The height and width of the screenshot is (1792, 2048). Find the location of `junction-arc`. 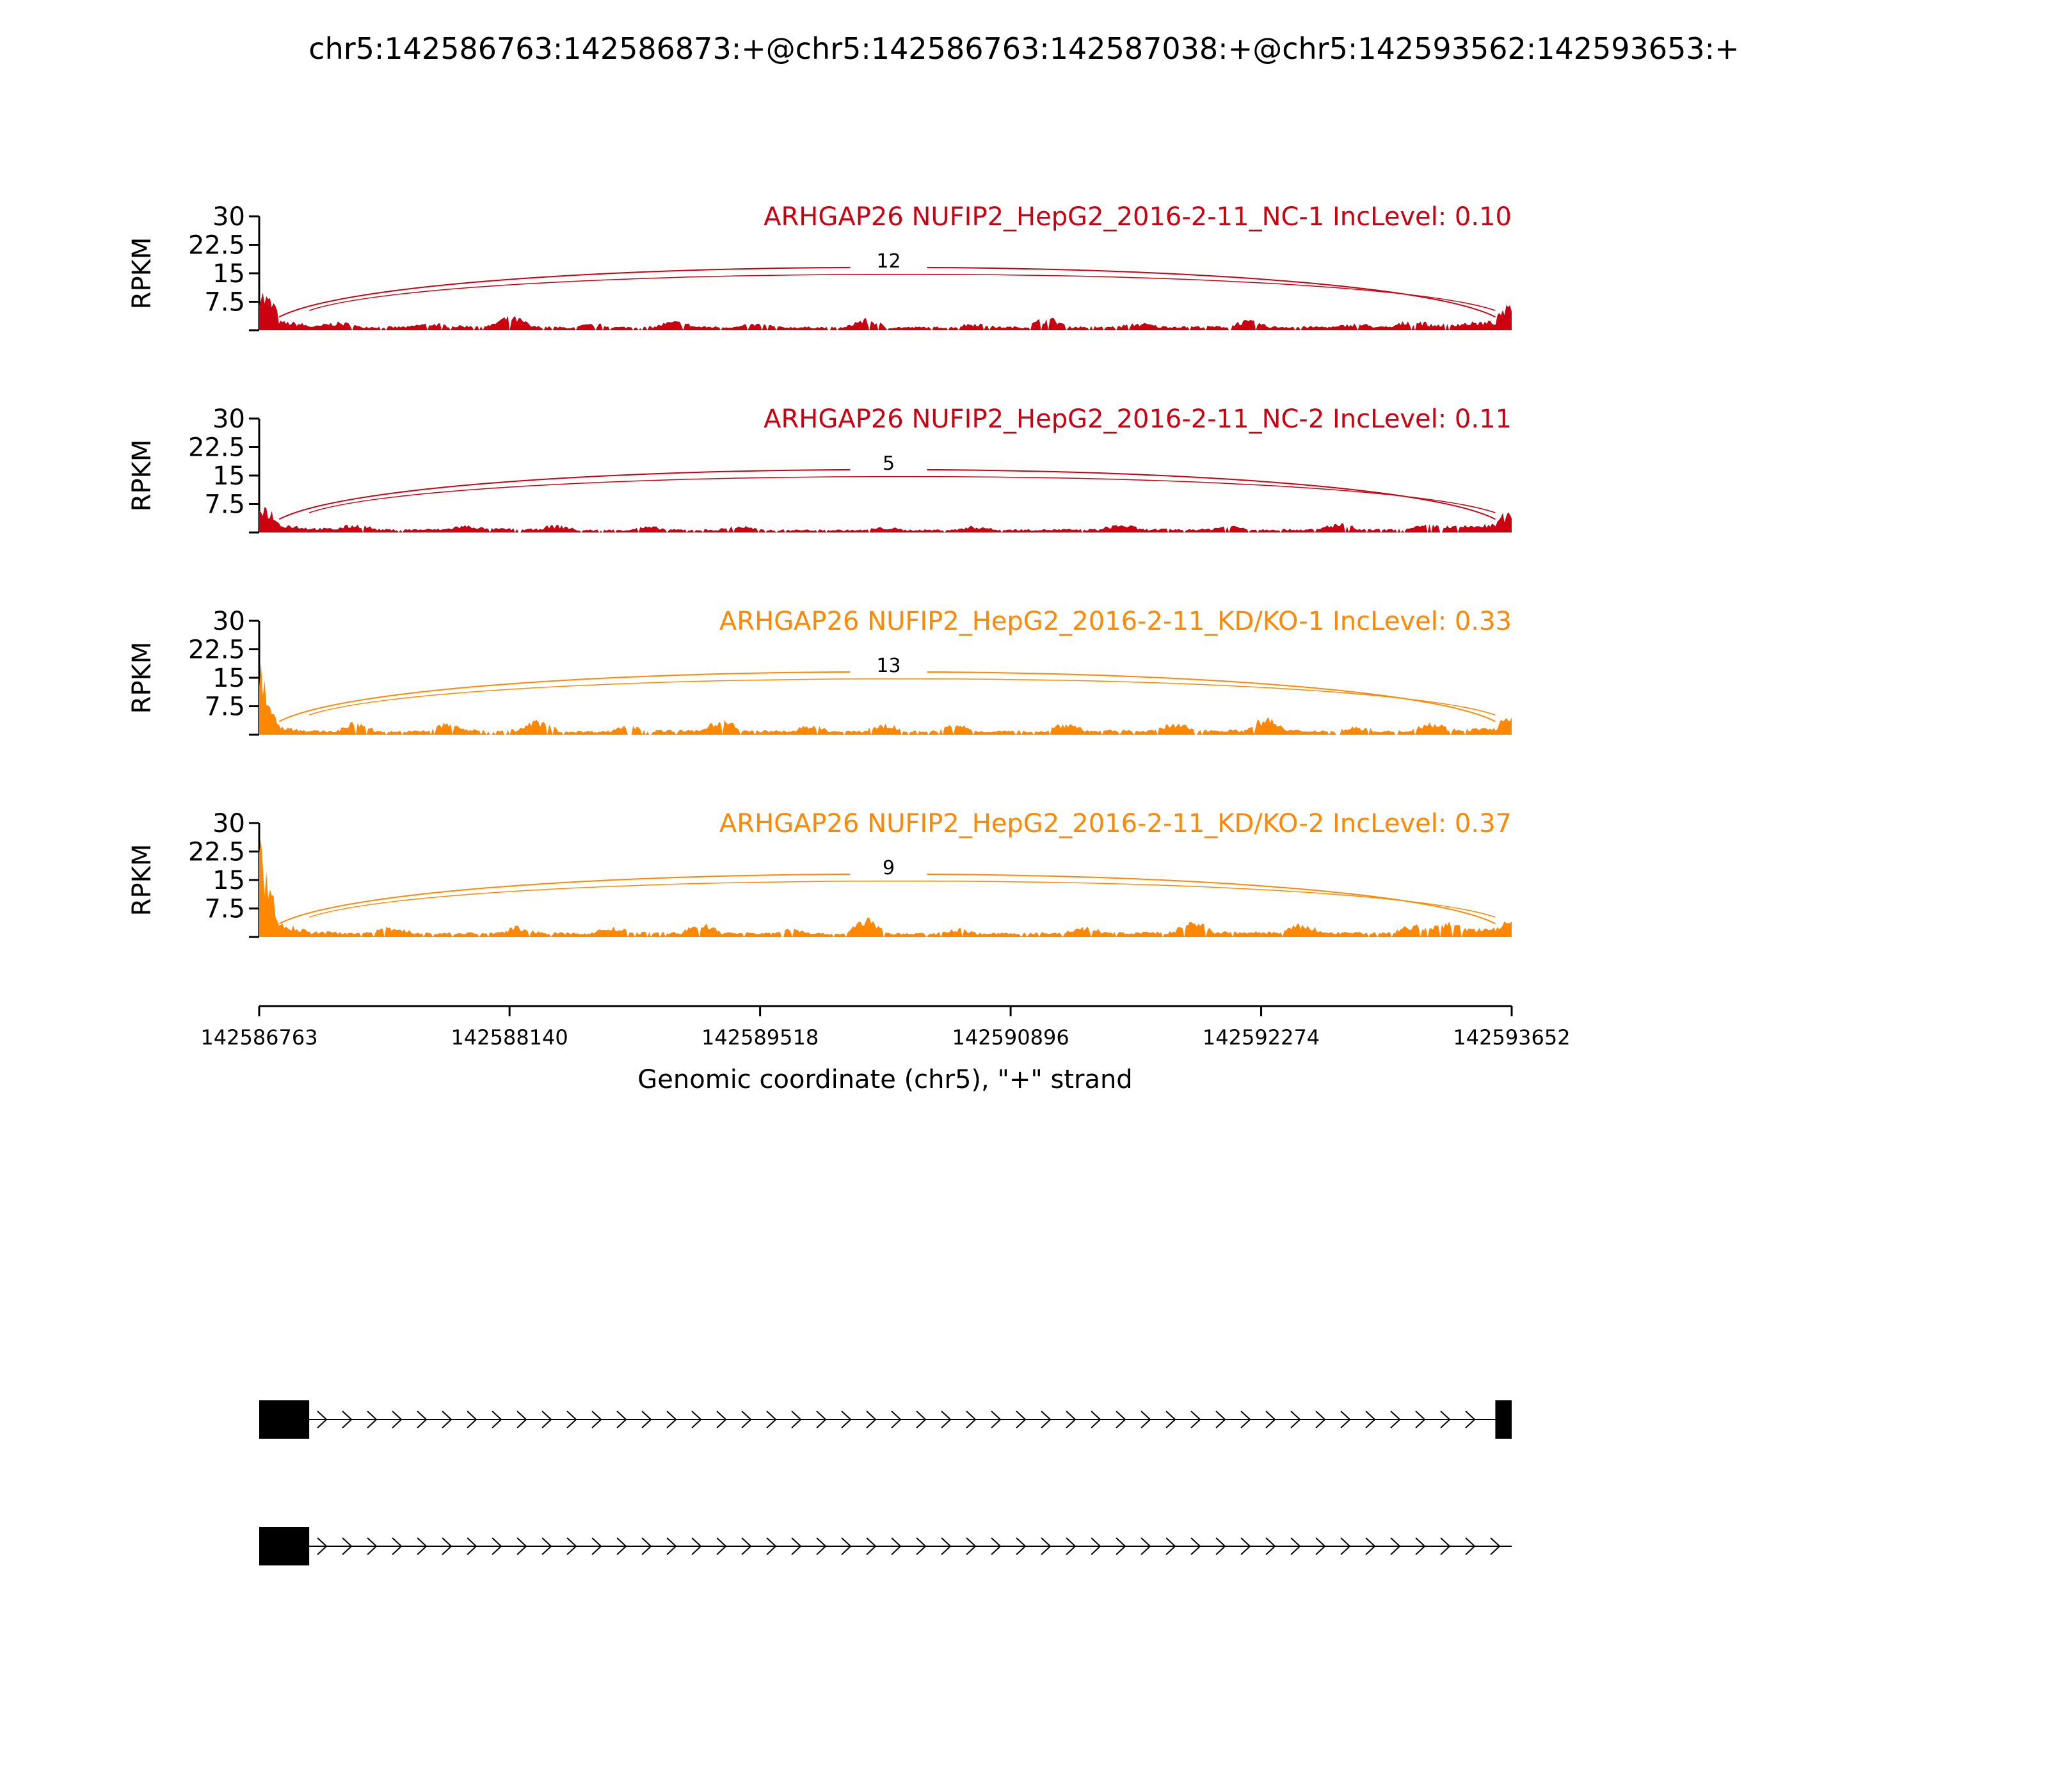

junction-arc is located at coordinates (902, 292).